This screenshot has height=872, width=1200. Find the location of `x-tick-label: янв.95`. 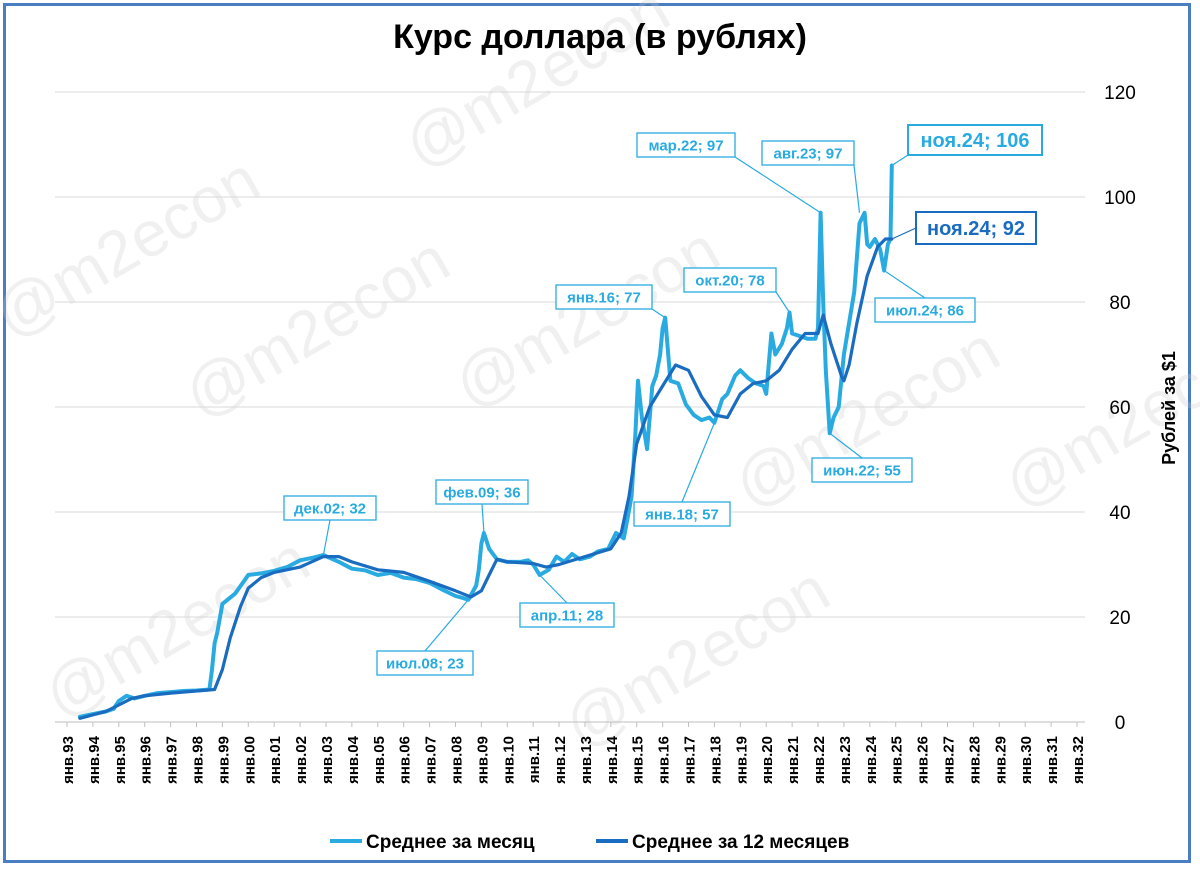

x-tick-label: янв.95 is located at coordinates (120, 760).